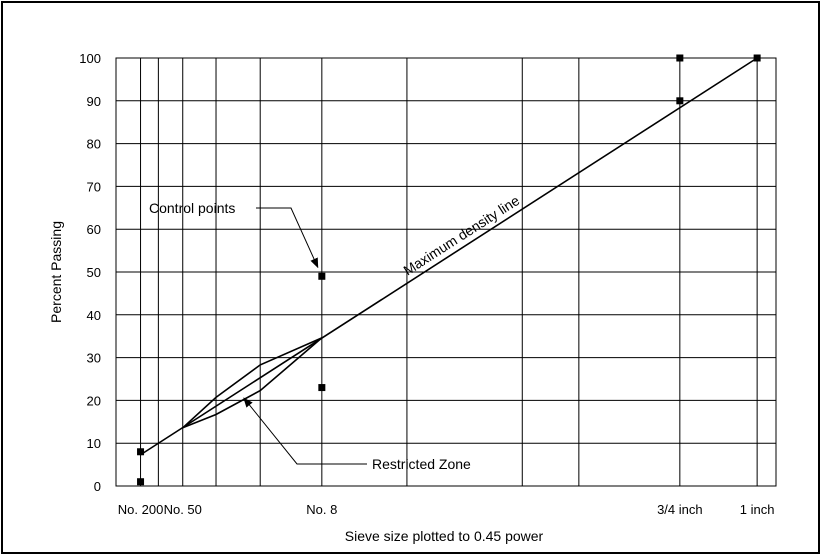  What do you see at coordinates (94, 229) in the screenshot?
I see `y-tick-label: 60` at bounding box center [94, 229].